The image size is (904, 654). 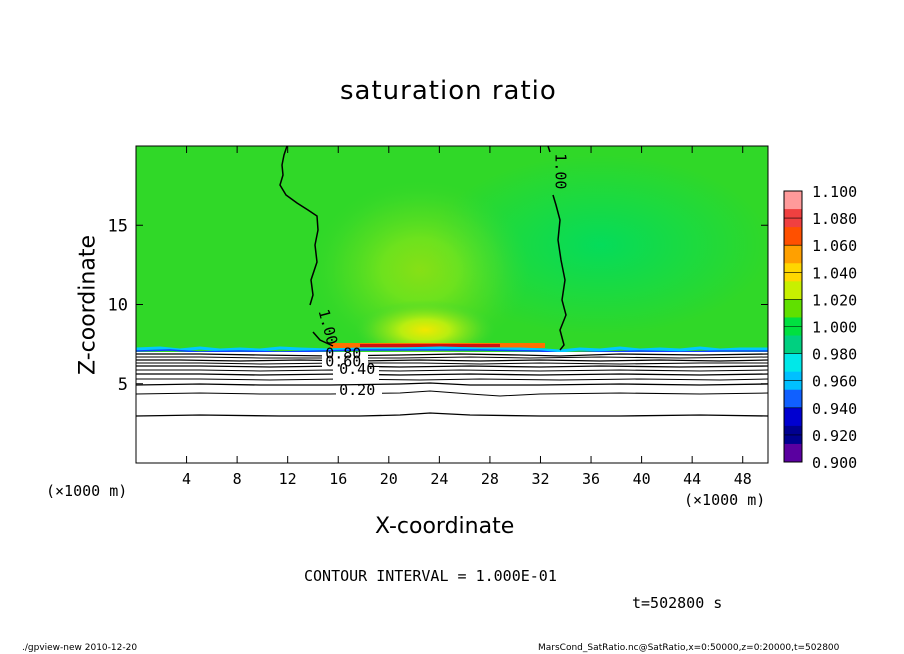 I want to click on contour-label-layer: 1.001.000.800.600.400.20, so click(x=442, y=276).